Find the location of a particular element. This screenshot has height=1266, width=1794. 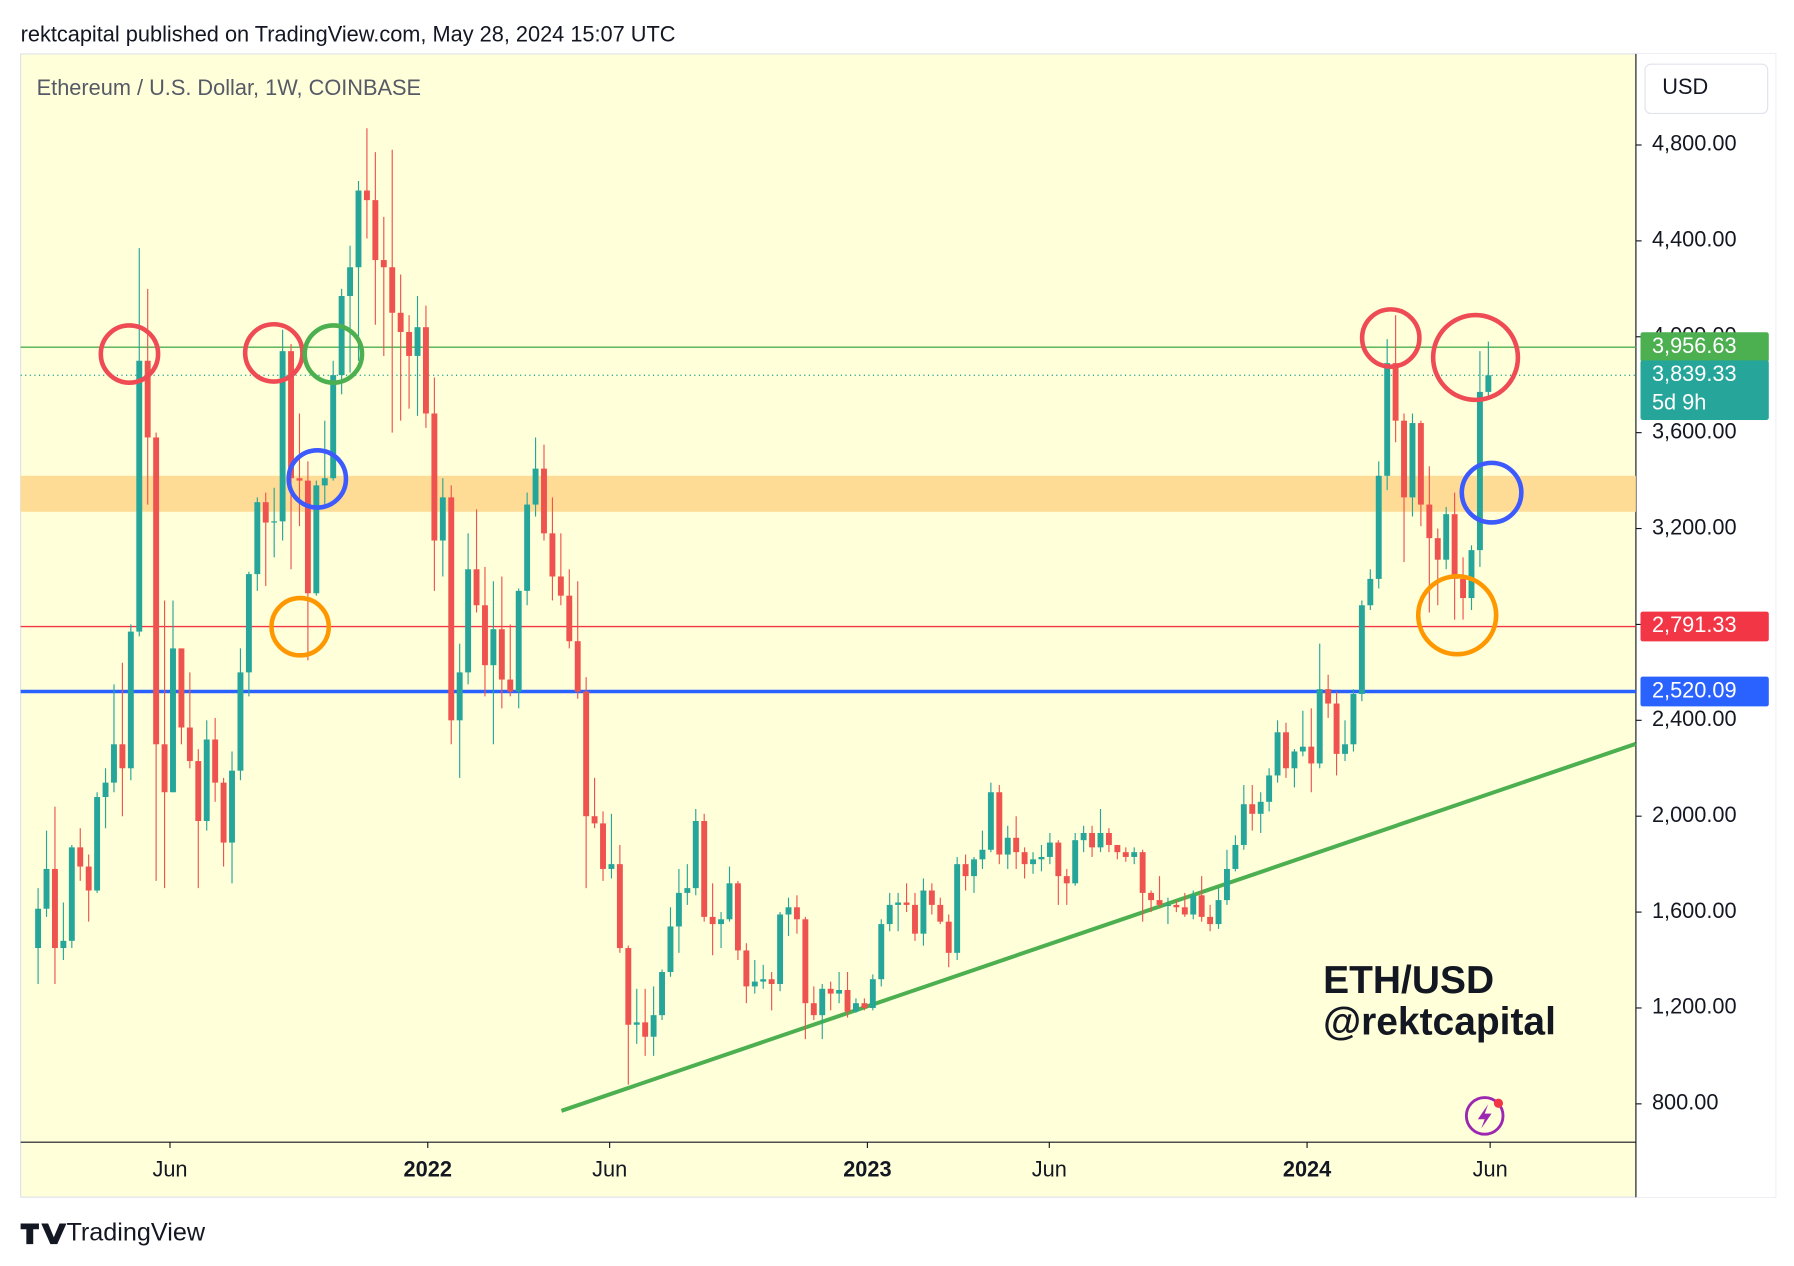

current-price-tag is located at coordinates (1704, 390).